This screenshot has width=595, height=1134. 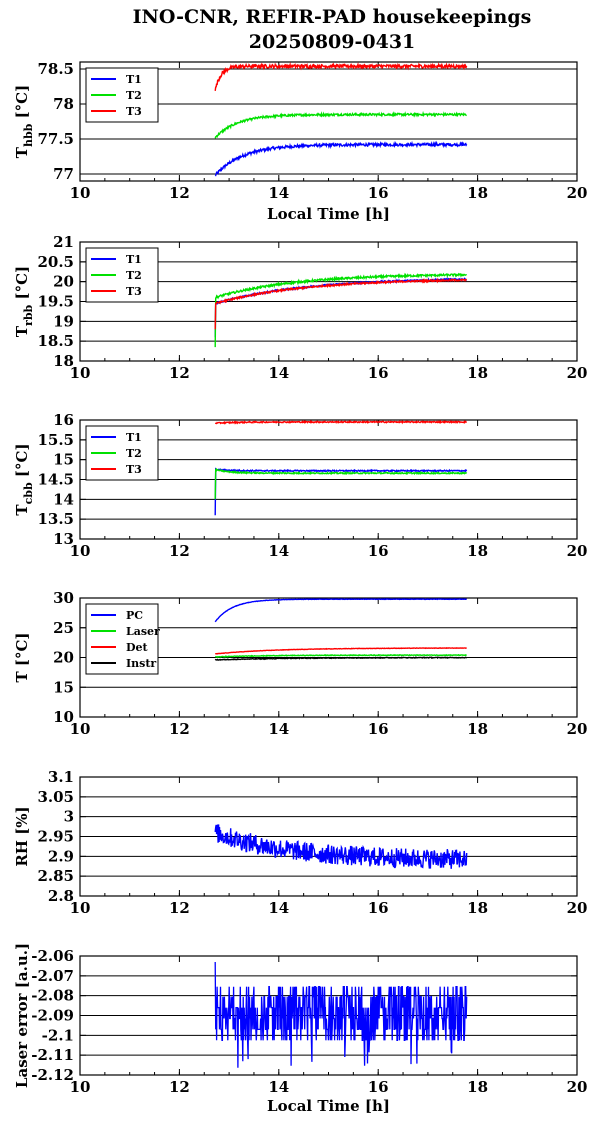 What do you see at coordinates (24, 121) in the screenshot?
I see `y-axis-label: Thbb [°C]` at bounding box center [24, 121].